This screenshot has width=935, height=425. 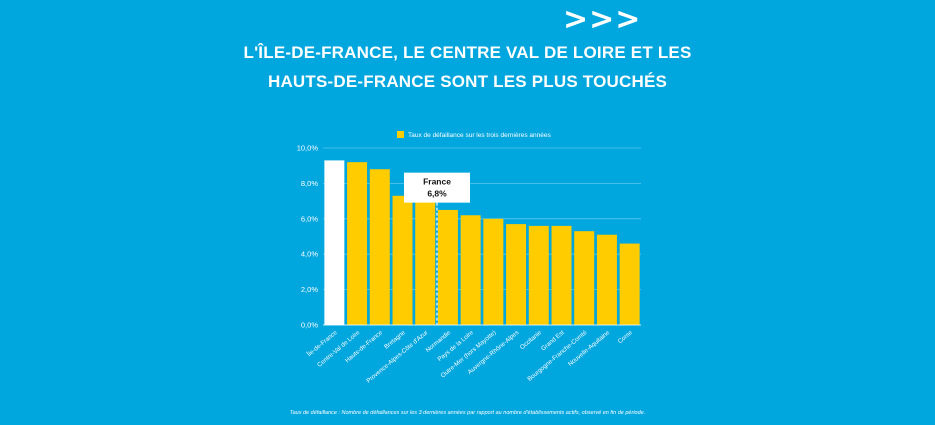 What do you see at coordinates (308, 148) in the screenshot?
I see `y-tick-label: 10,0%` at bounding box center [308, 148].